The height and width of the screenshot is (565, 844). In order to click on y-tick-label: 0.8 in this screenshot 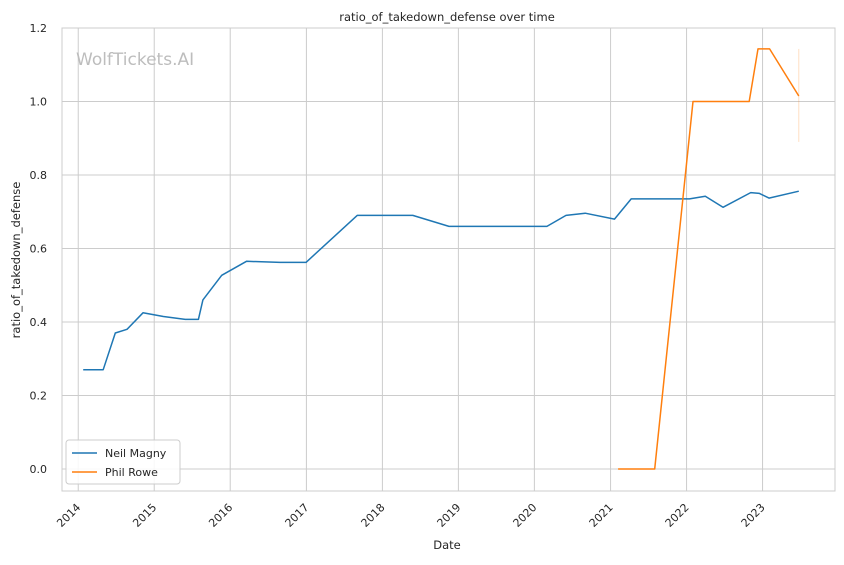, I will do `click(39, 175)`.